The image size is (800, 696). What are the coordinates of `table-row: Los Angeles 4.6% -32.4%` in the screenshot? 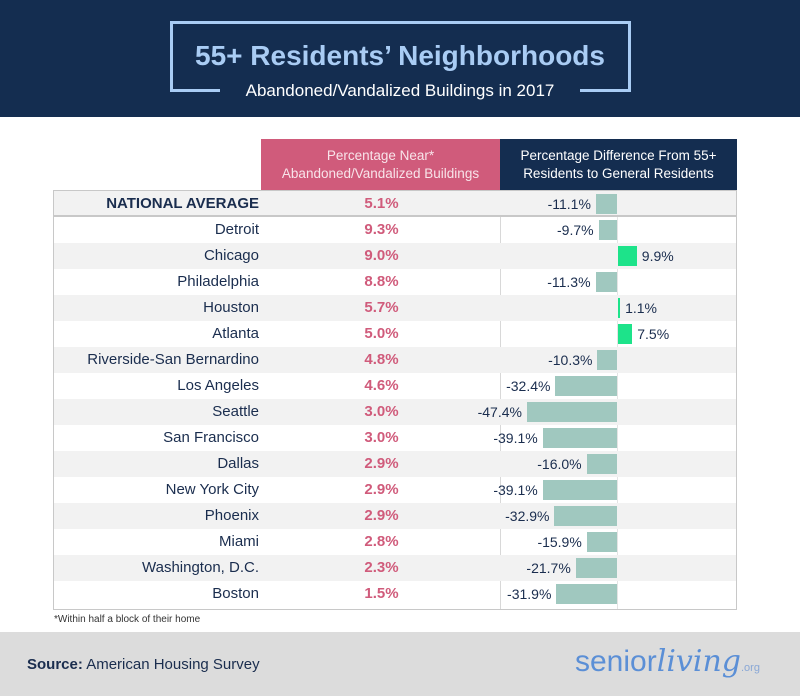 It's located at (395, 386).